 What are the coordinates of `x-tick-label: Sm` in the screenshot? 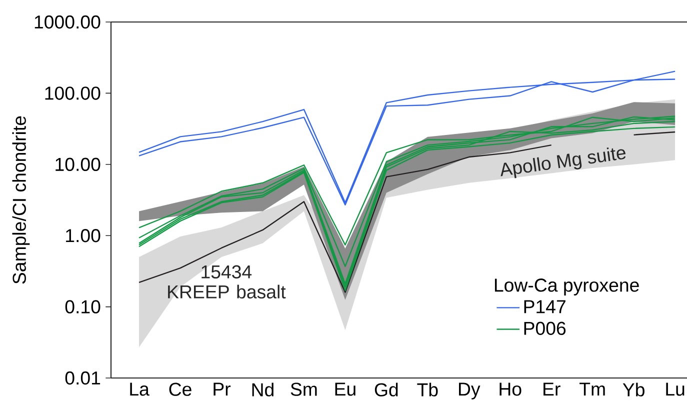 It's located at (303, 389).